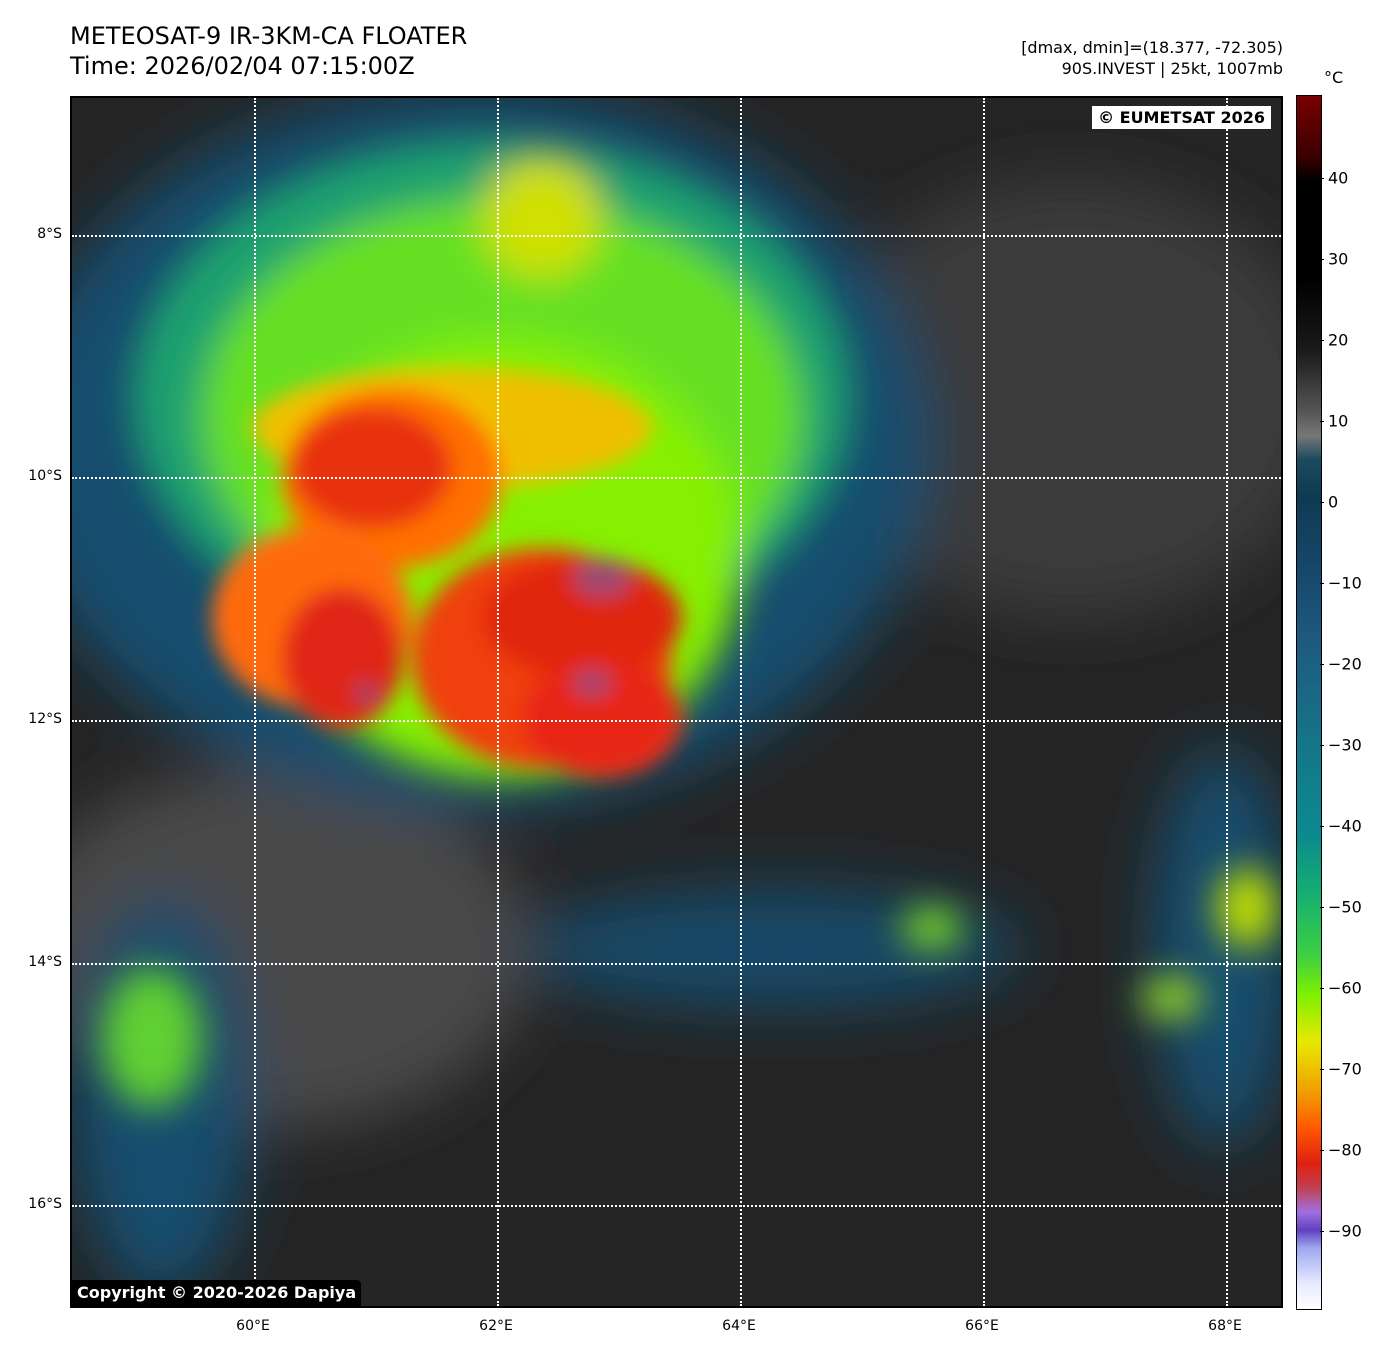  What do you see at coordinates (741, 702) in the screenshot?
I see `gridline-64e` at bounding box center [741, 702].